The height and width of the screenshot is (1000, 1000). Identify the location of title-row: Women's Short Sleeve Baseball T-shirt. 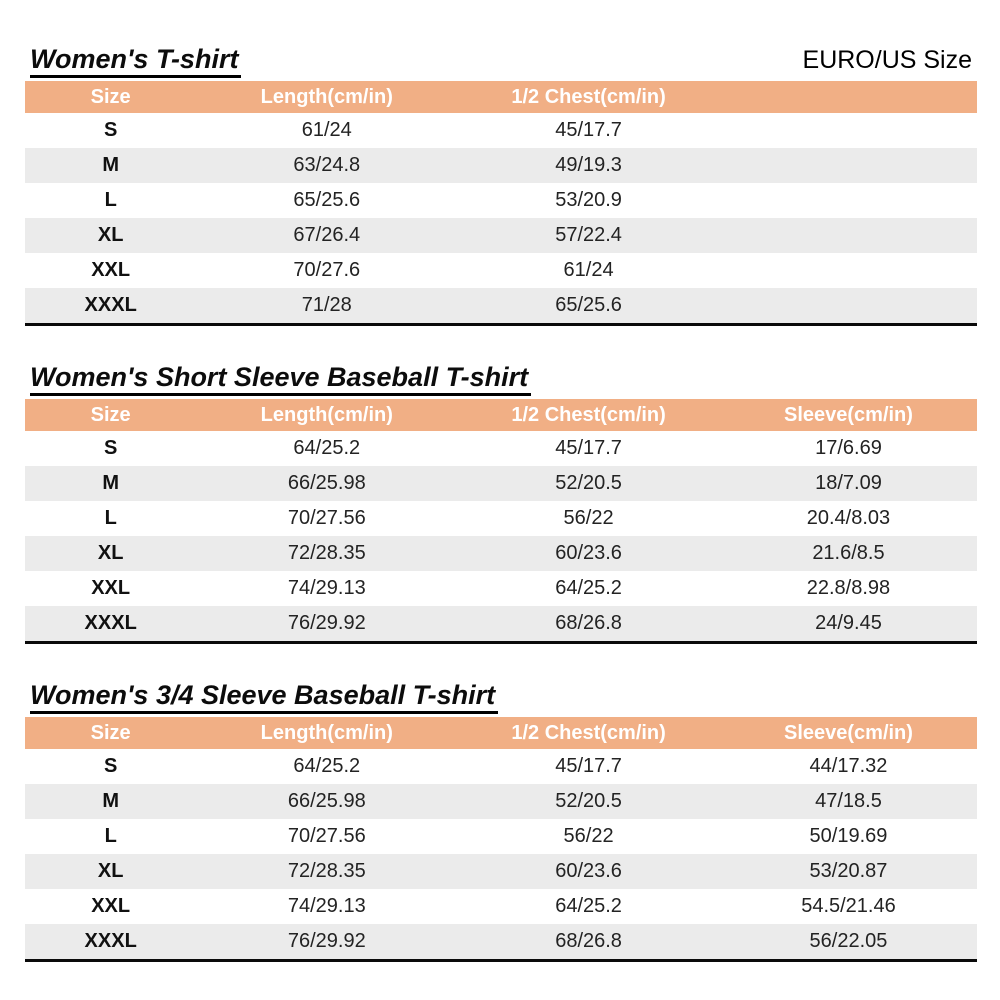
(501, 379).